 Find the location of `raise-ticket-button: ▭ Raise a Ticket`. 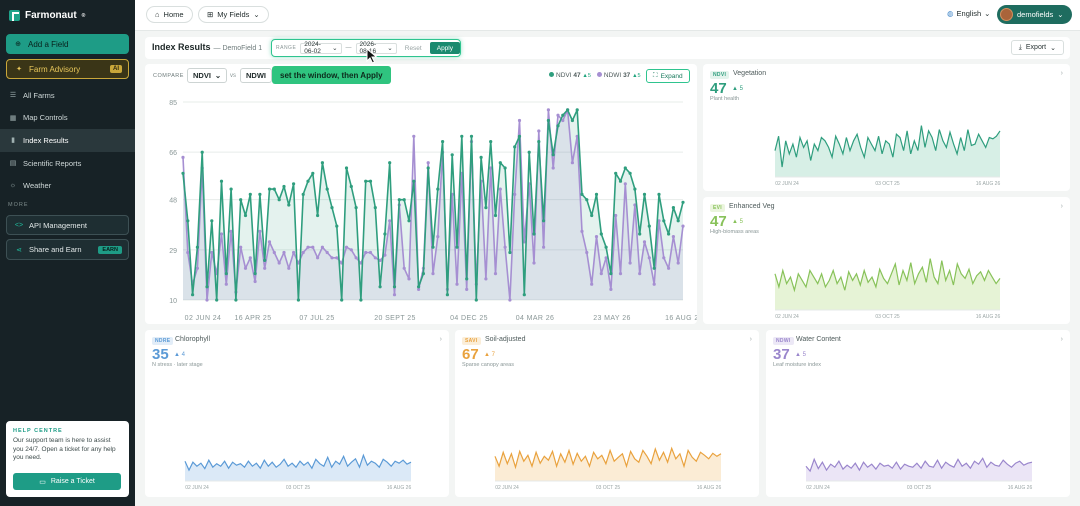

raise-ticket-button: ▭ Raise a Ticket is located at coordinates (67, 481).